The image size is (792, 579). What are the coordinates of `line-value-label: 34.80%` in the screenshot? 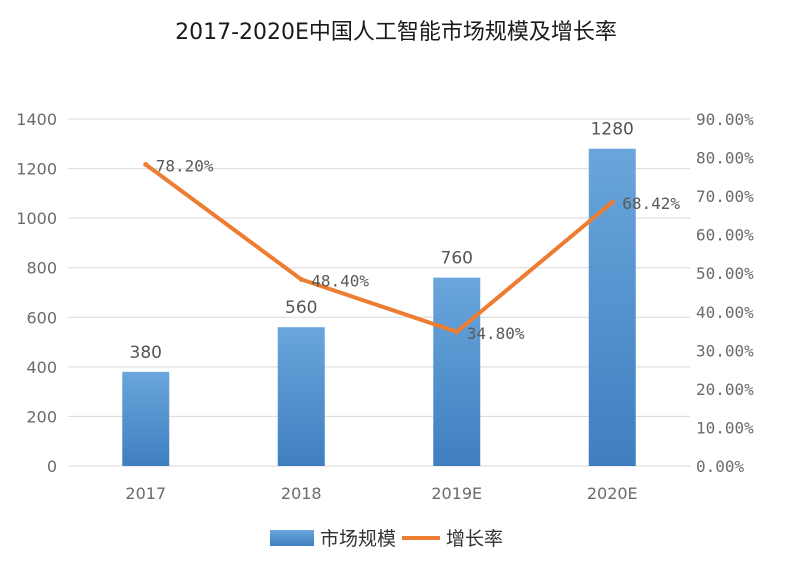 It's located at (496, 333).